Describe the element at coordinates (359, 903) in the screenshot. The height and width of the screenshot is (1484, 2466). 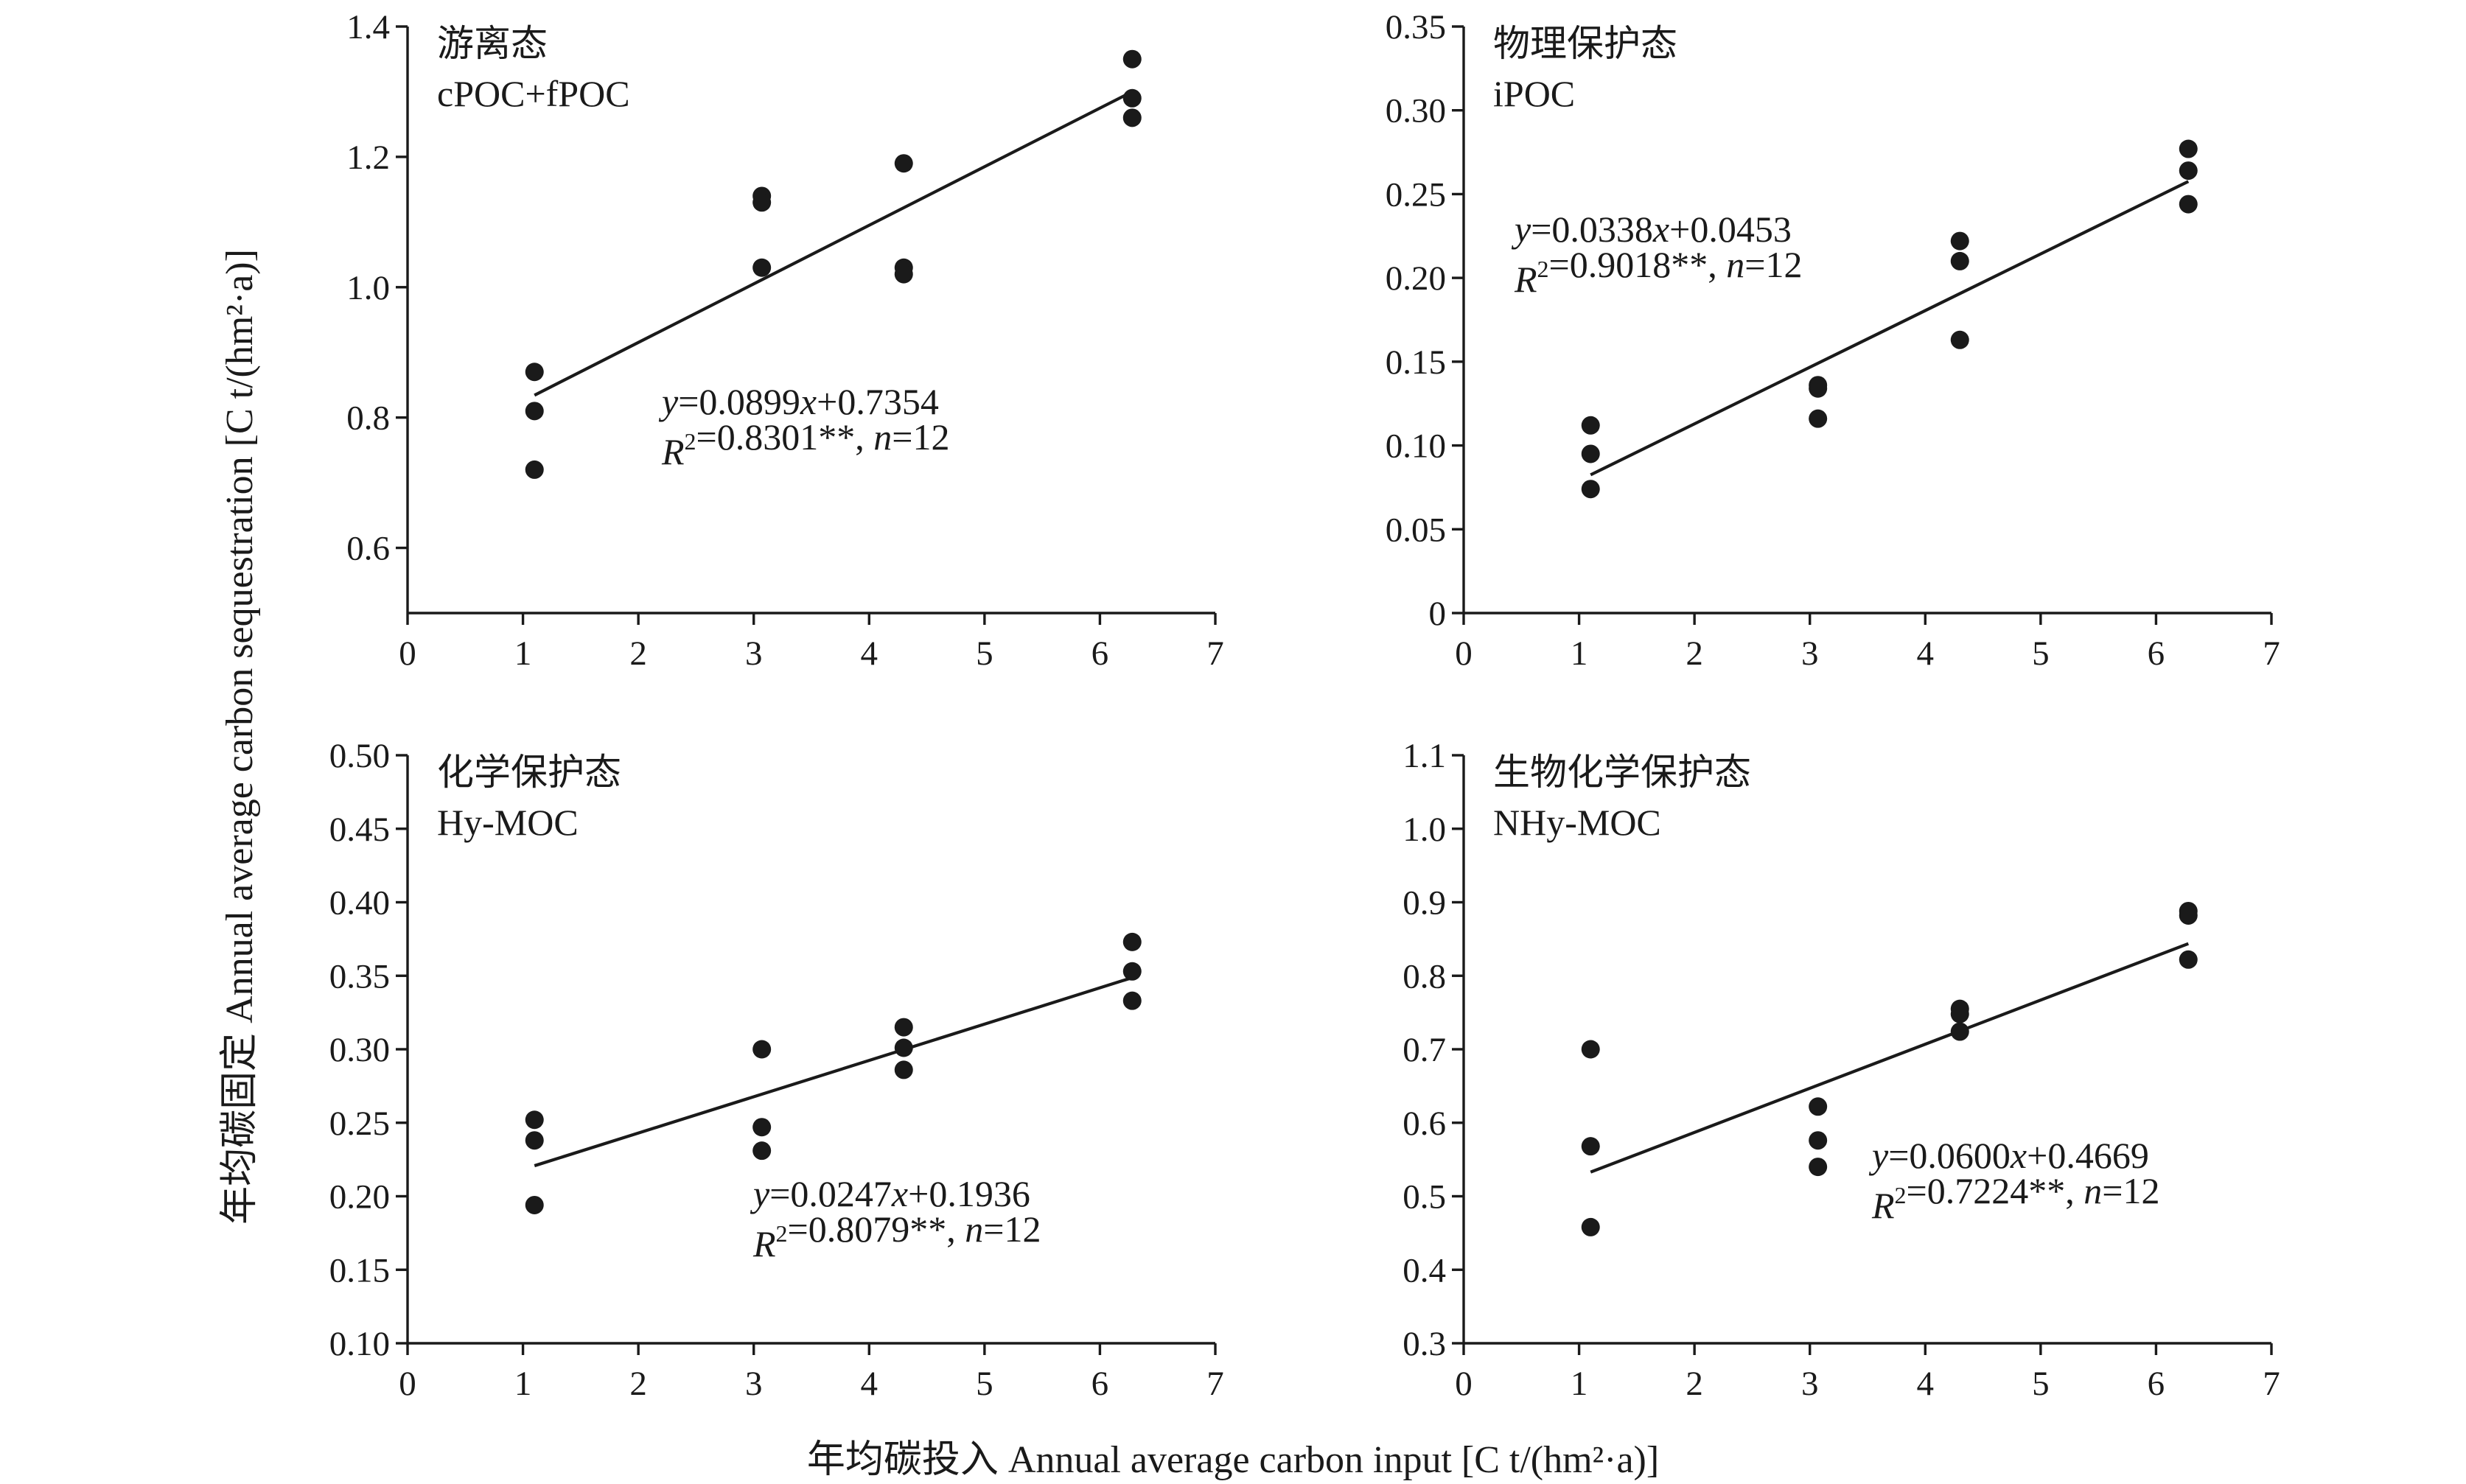
I see `y-tick-label: 0.40` at that location.